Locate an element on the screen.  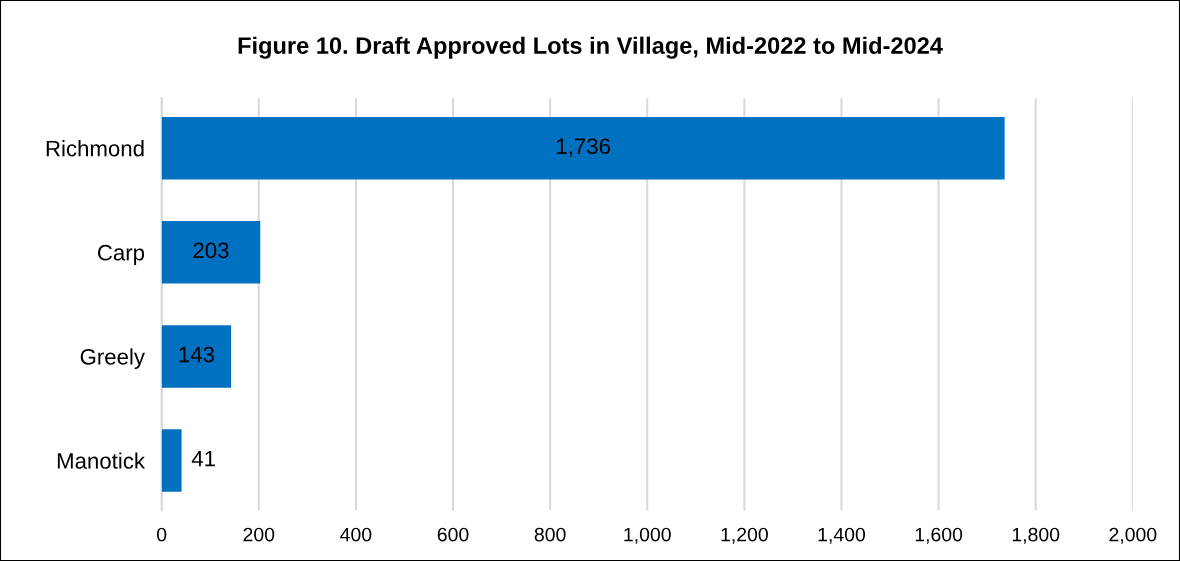
y-tick-label: Carp is located at coordinates (121, 254).